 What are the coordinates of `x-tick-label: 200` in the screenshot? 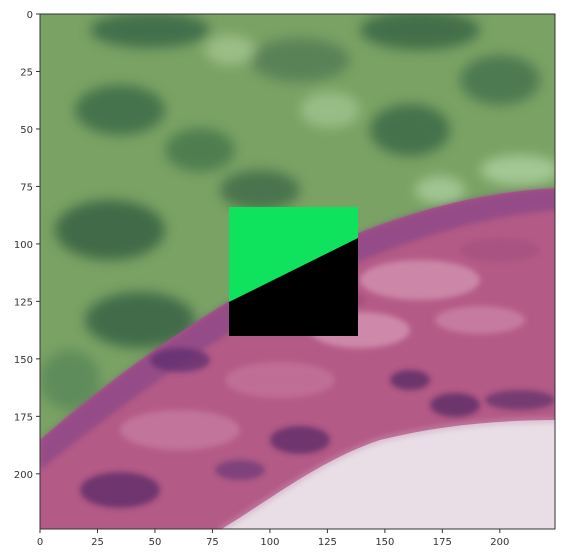 It's located at (499, 542).